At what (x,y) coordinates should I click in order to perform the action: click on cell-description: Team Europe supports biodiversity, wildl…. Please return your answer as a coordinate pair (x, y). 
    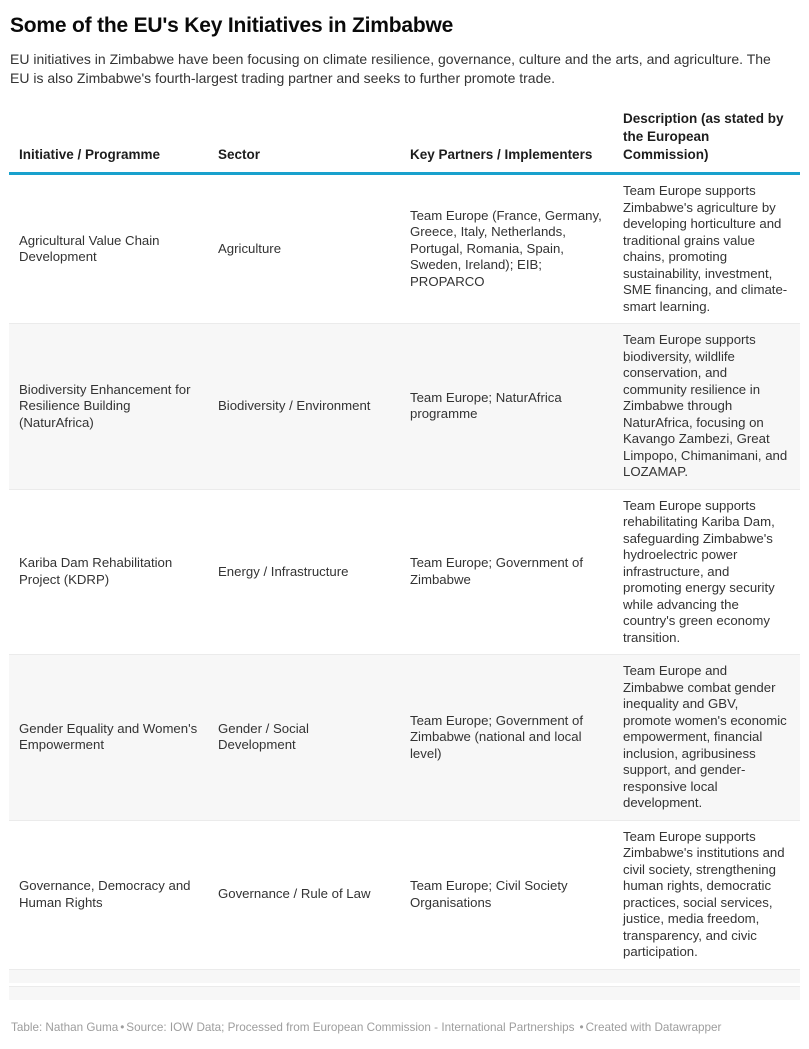
    Looking at the image, I should click on (706, 406).